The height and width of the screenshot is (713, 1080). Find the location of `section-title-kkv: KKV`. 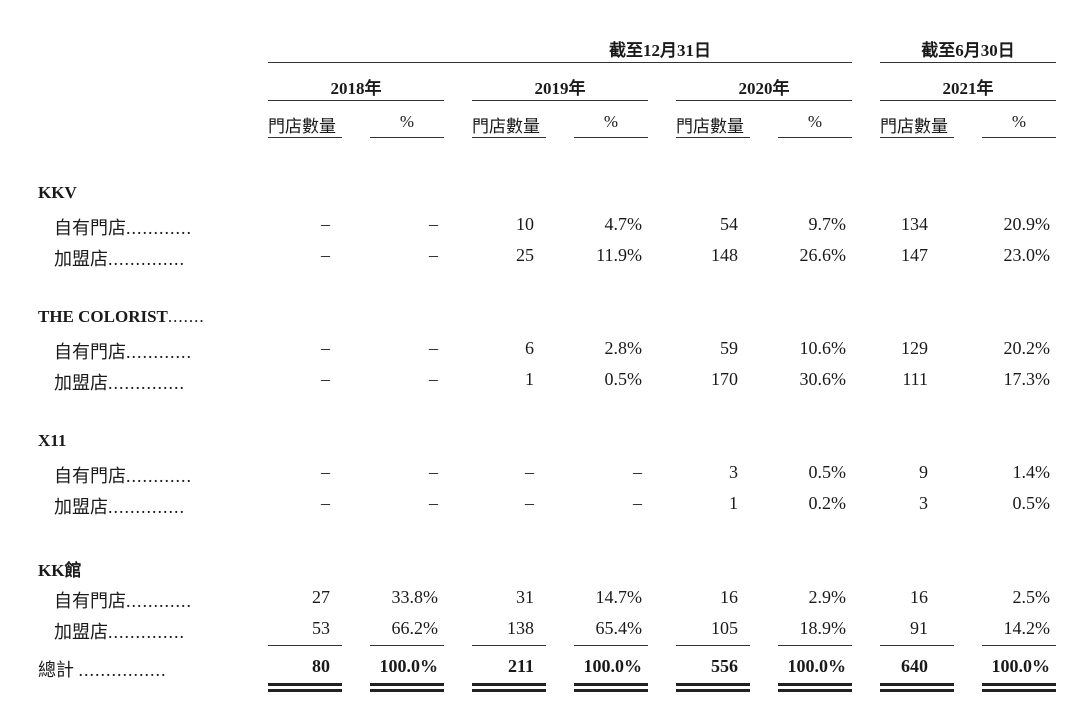

section-title-kkv: KKV is located at coordinates (57, 193).